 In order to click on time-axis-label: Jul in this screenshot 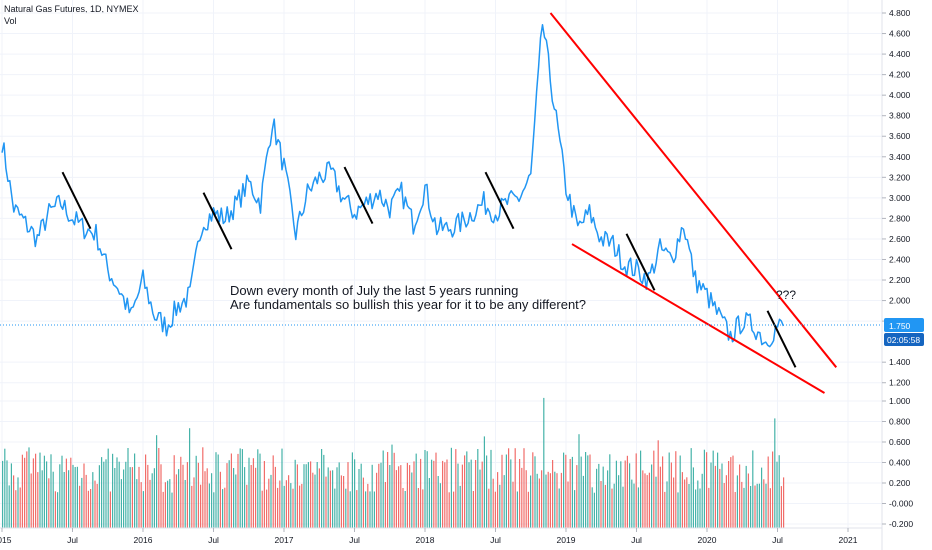, I will do `click(213, 540)`.